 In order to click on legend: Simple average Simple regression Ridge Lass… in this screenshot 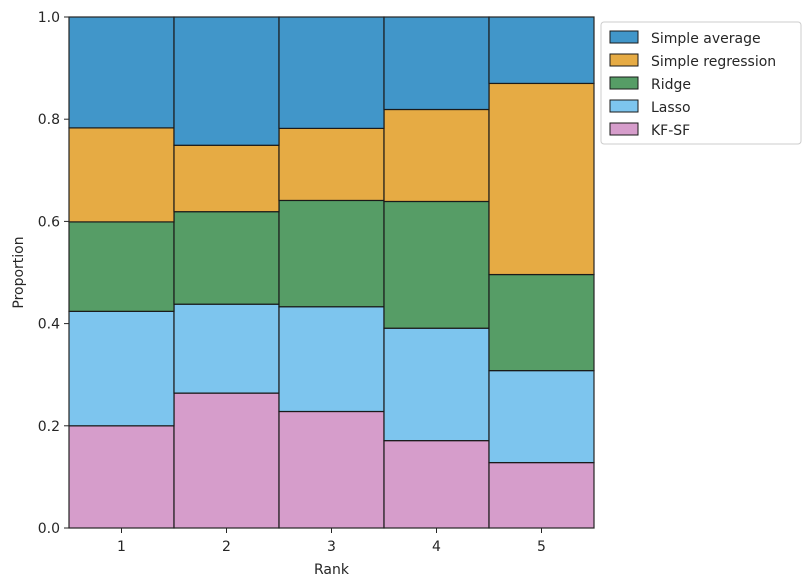, I will do `click(701, 83)`.